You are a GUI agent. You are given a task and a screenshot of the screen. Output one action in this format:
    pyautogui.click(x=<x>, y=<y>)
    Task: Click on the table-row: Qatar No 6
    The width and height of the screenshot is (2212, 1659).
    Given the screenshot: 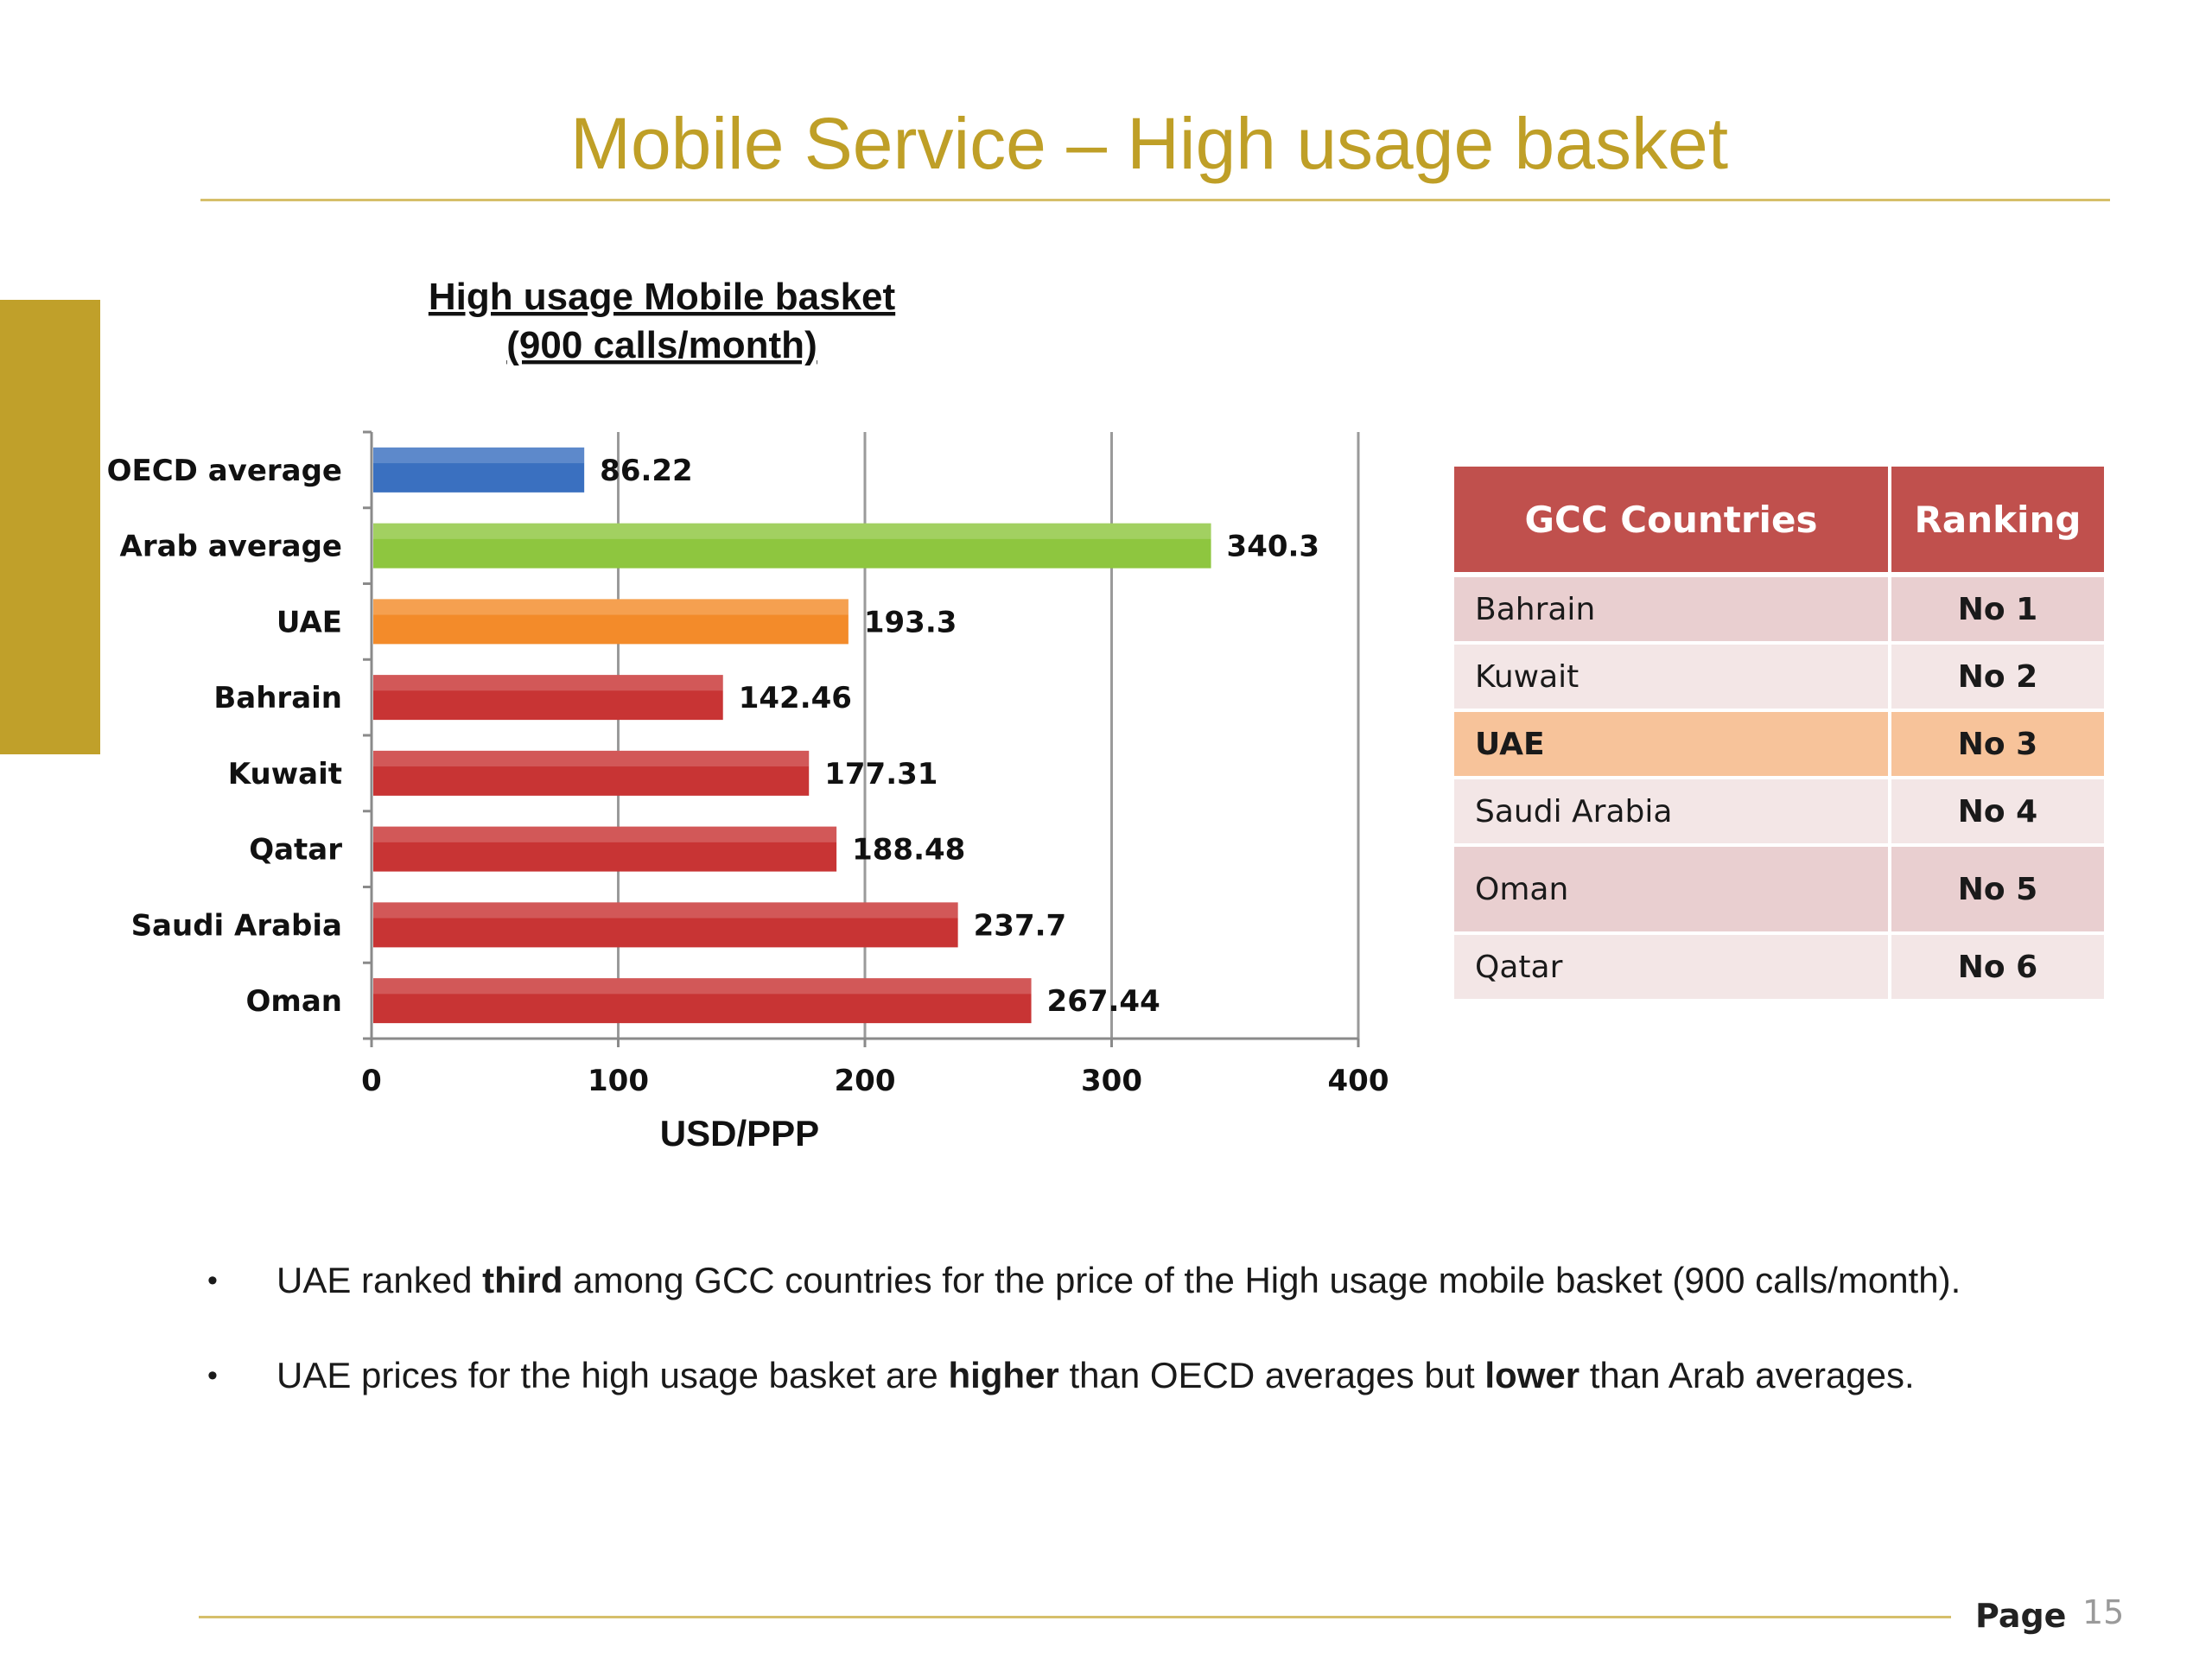 What is the action you would take?
    pyautogui.click(x=1779, y=968)
    